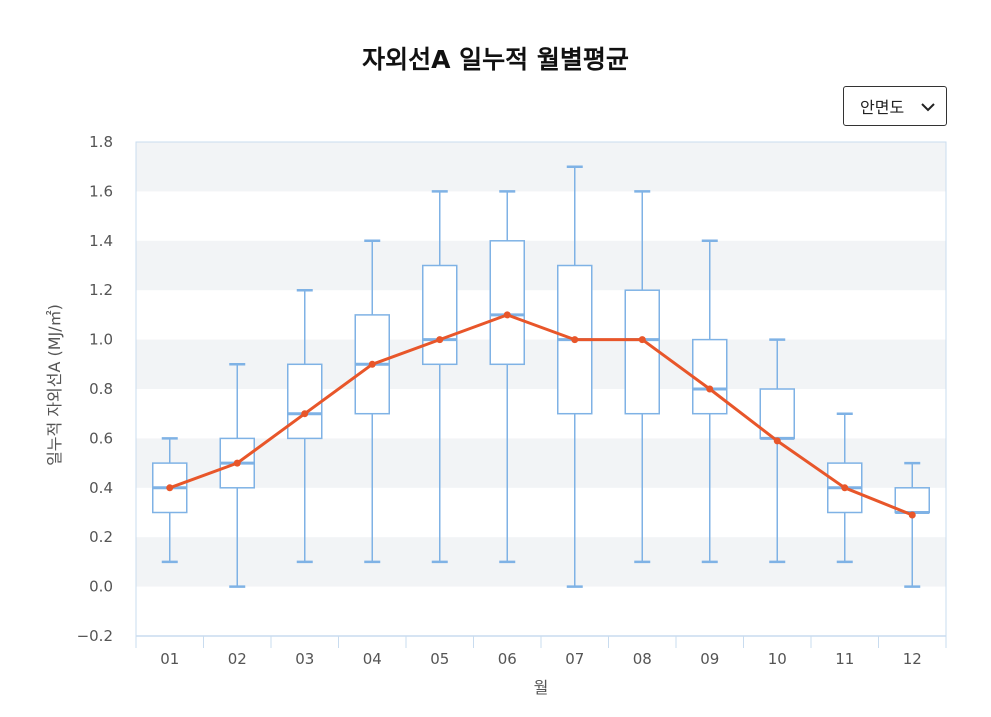  Describe the element at coordinates (495, 59) in the screenshot. I see `chart-title: 자외선A 일누적 월별평균` at that location.